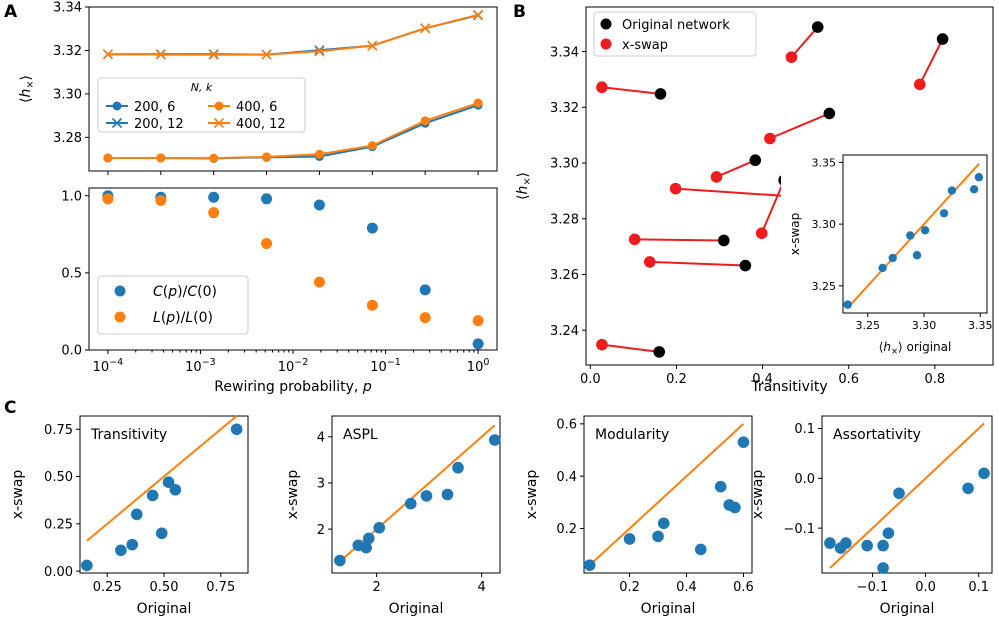 This screenshot has height=634, width=999. I want to click on a-bot-legend-label: C(p)/C(0), so click(185, 292).